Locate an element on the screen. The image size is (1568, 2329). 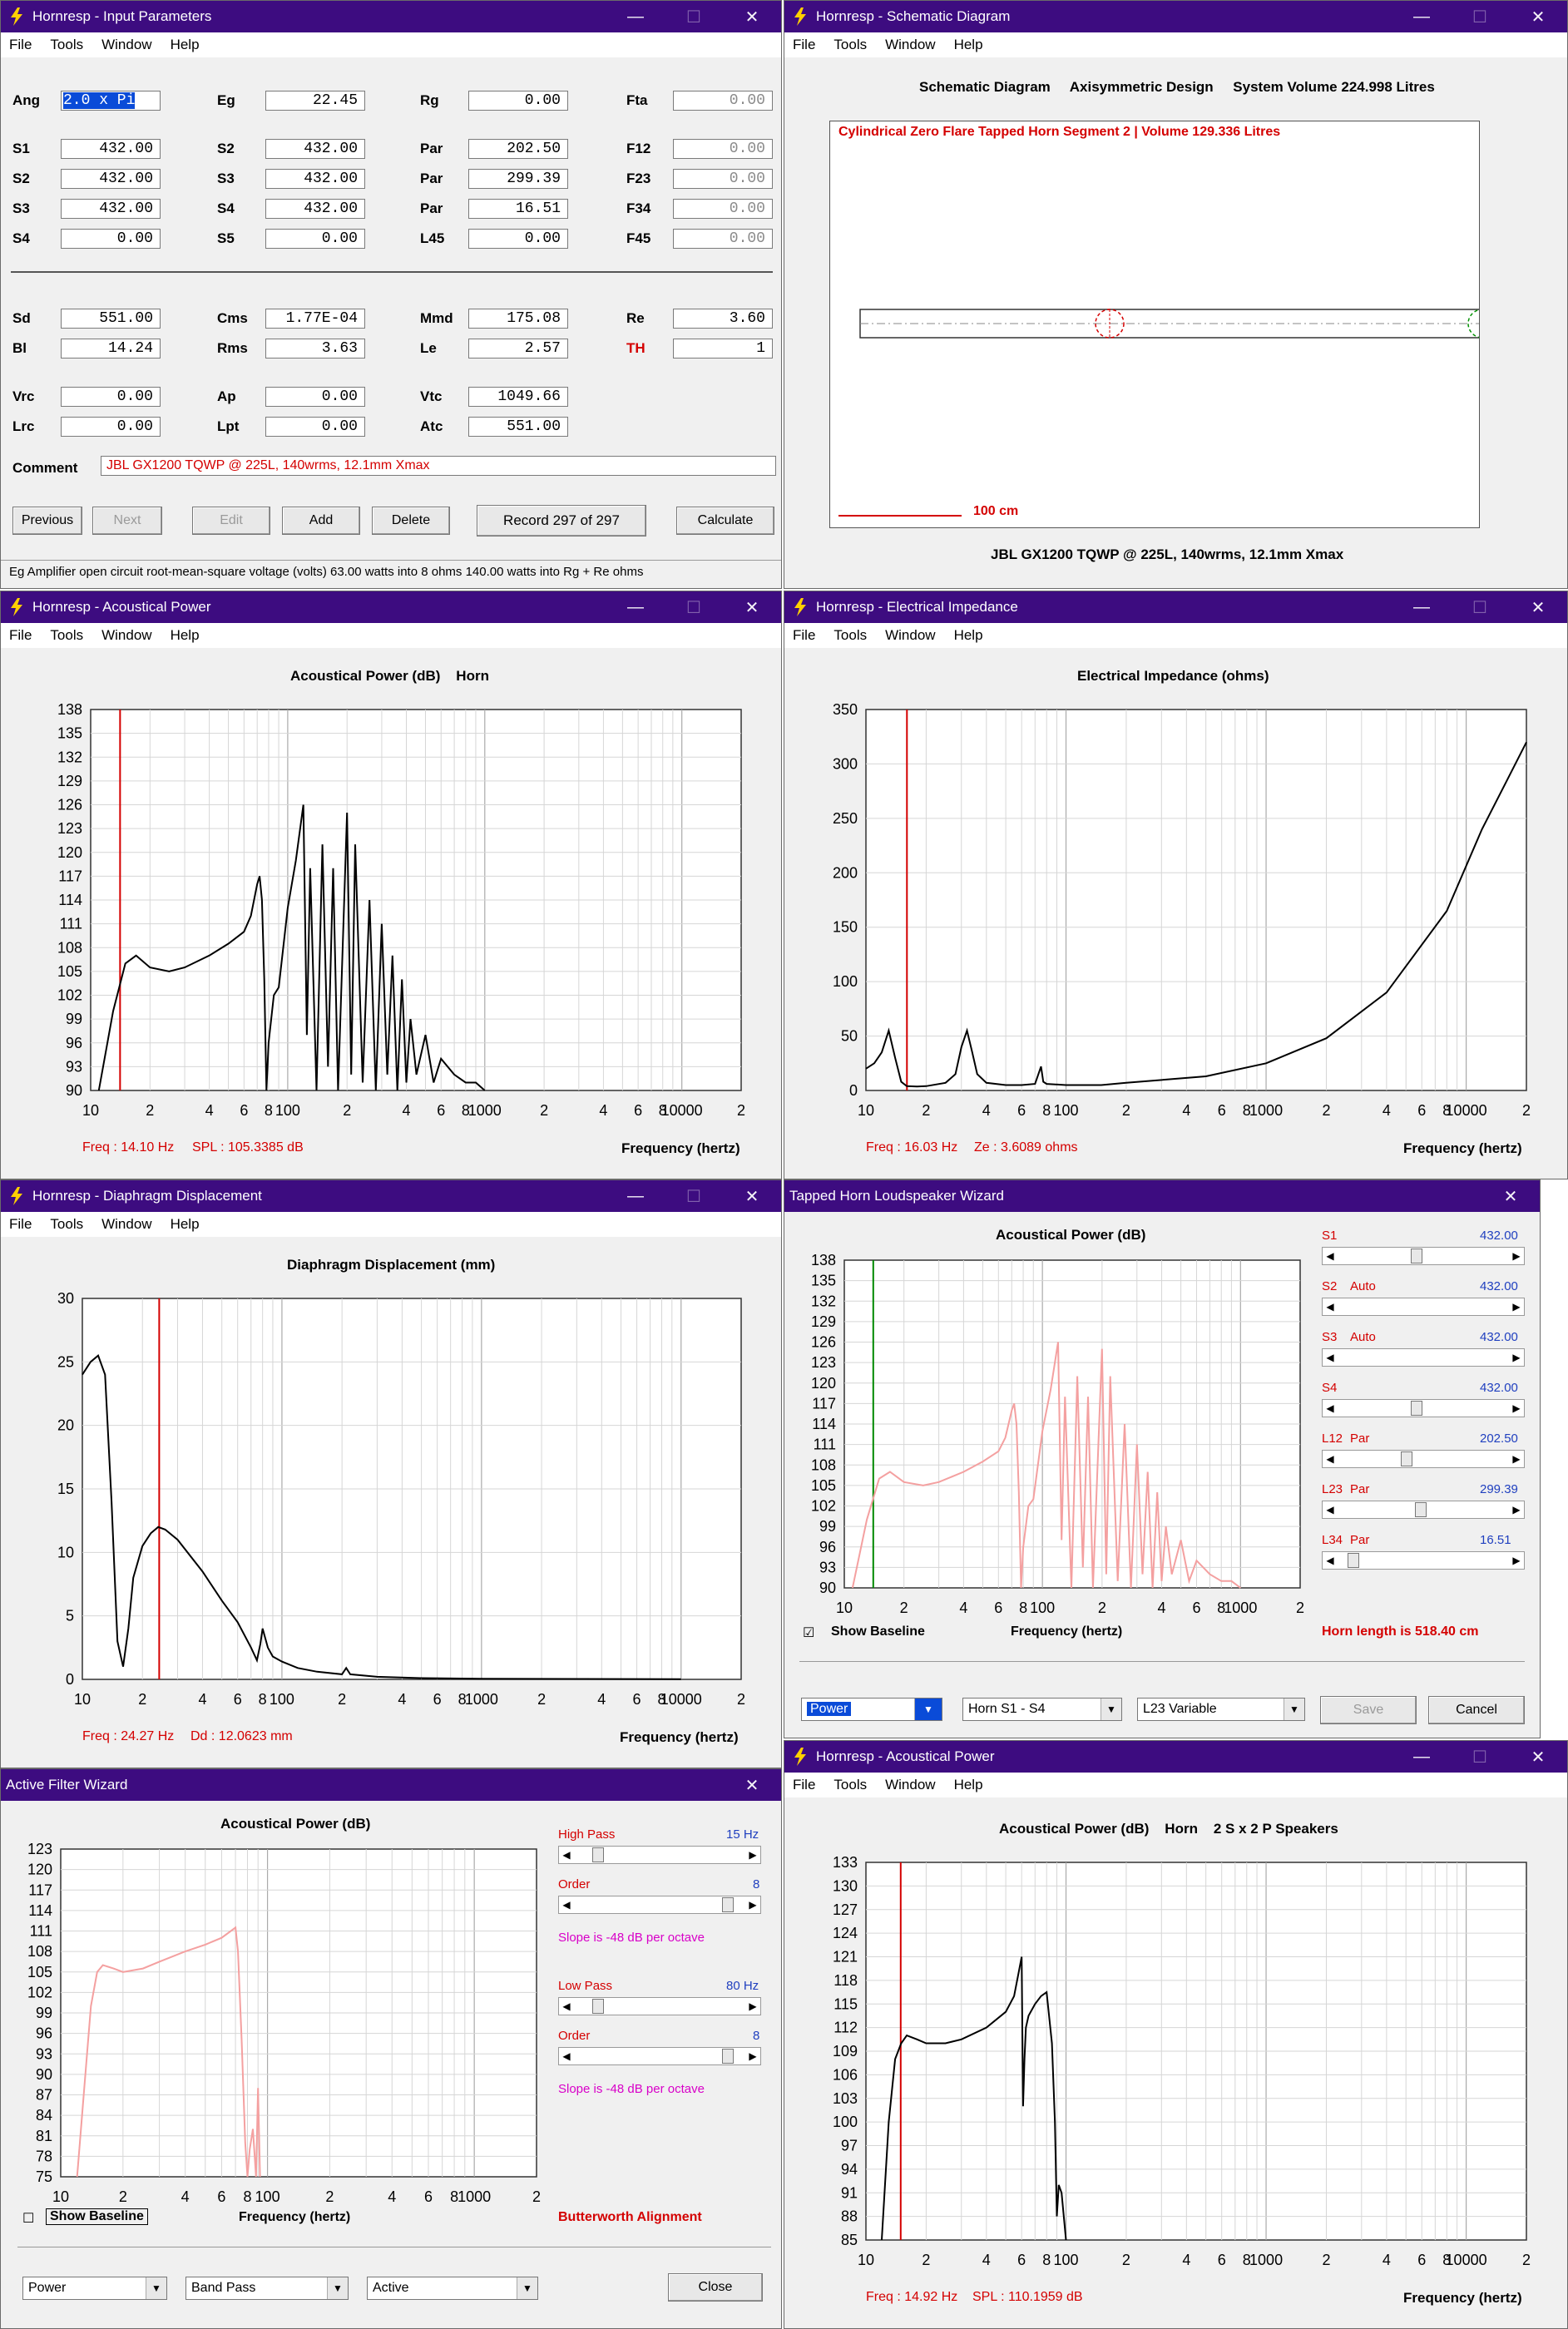
close-button: Close is located at coordinates (715, 2287).